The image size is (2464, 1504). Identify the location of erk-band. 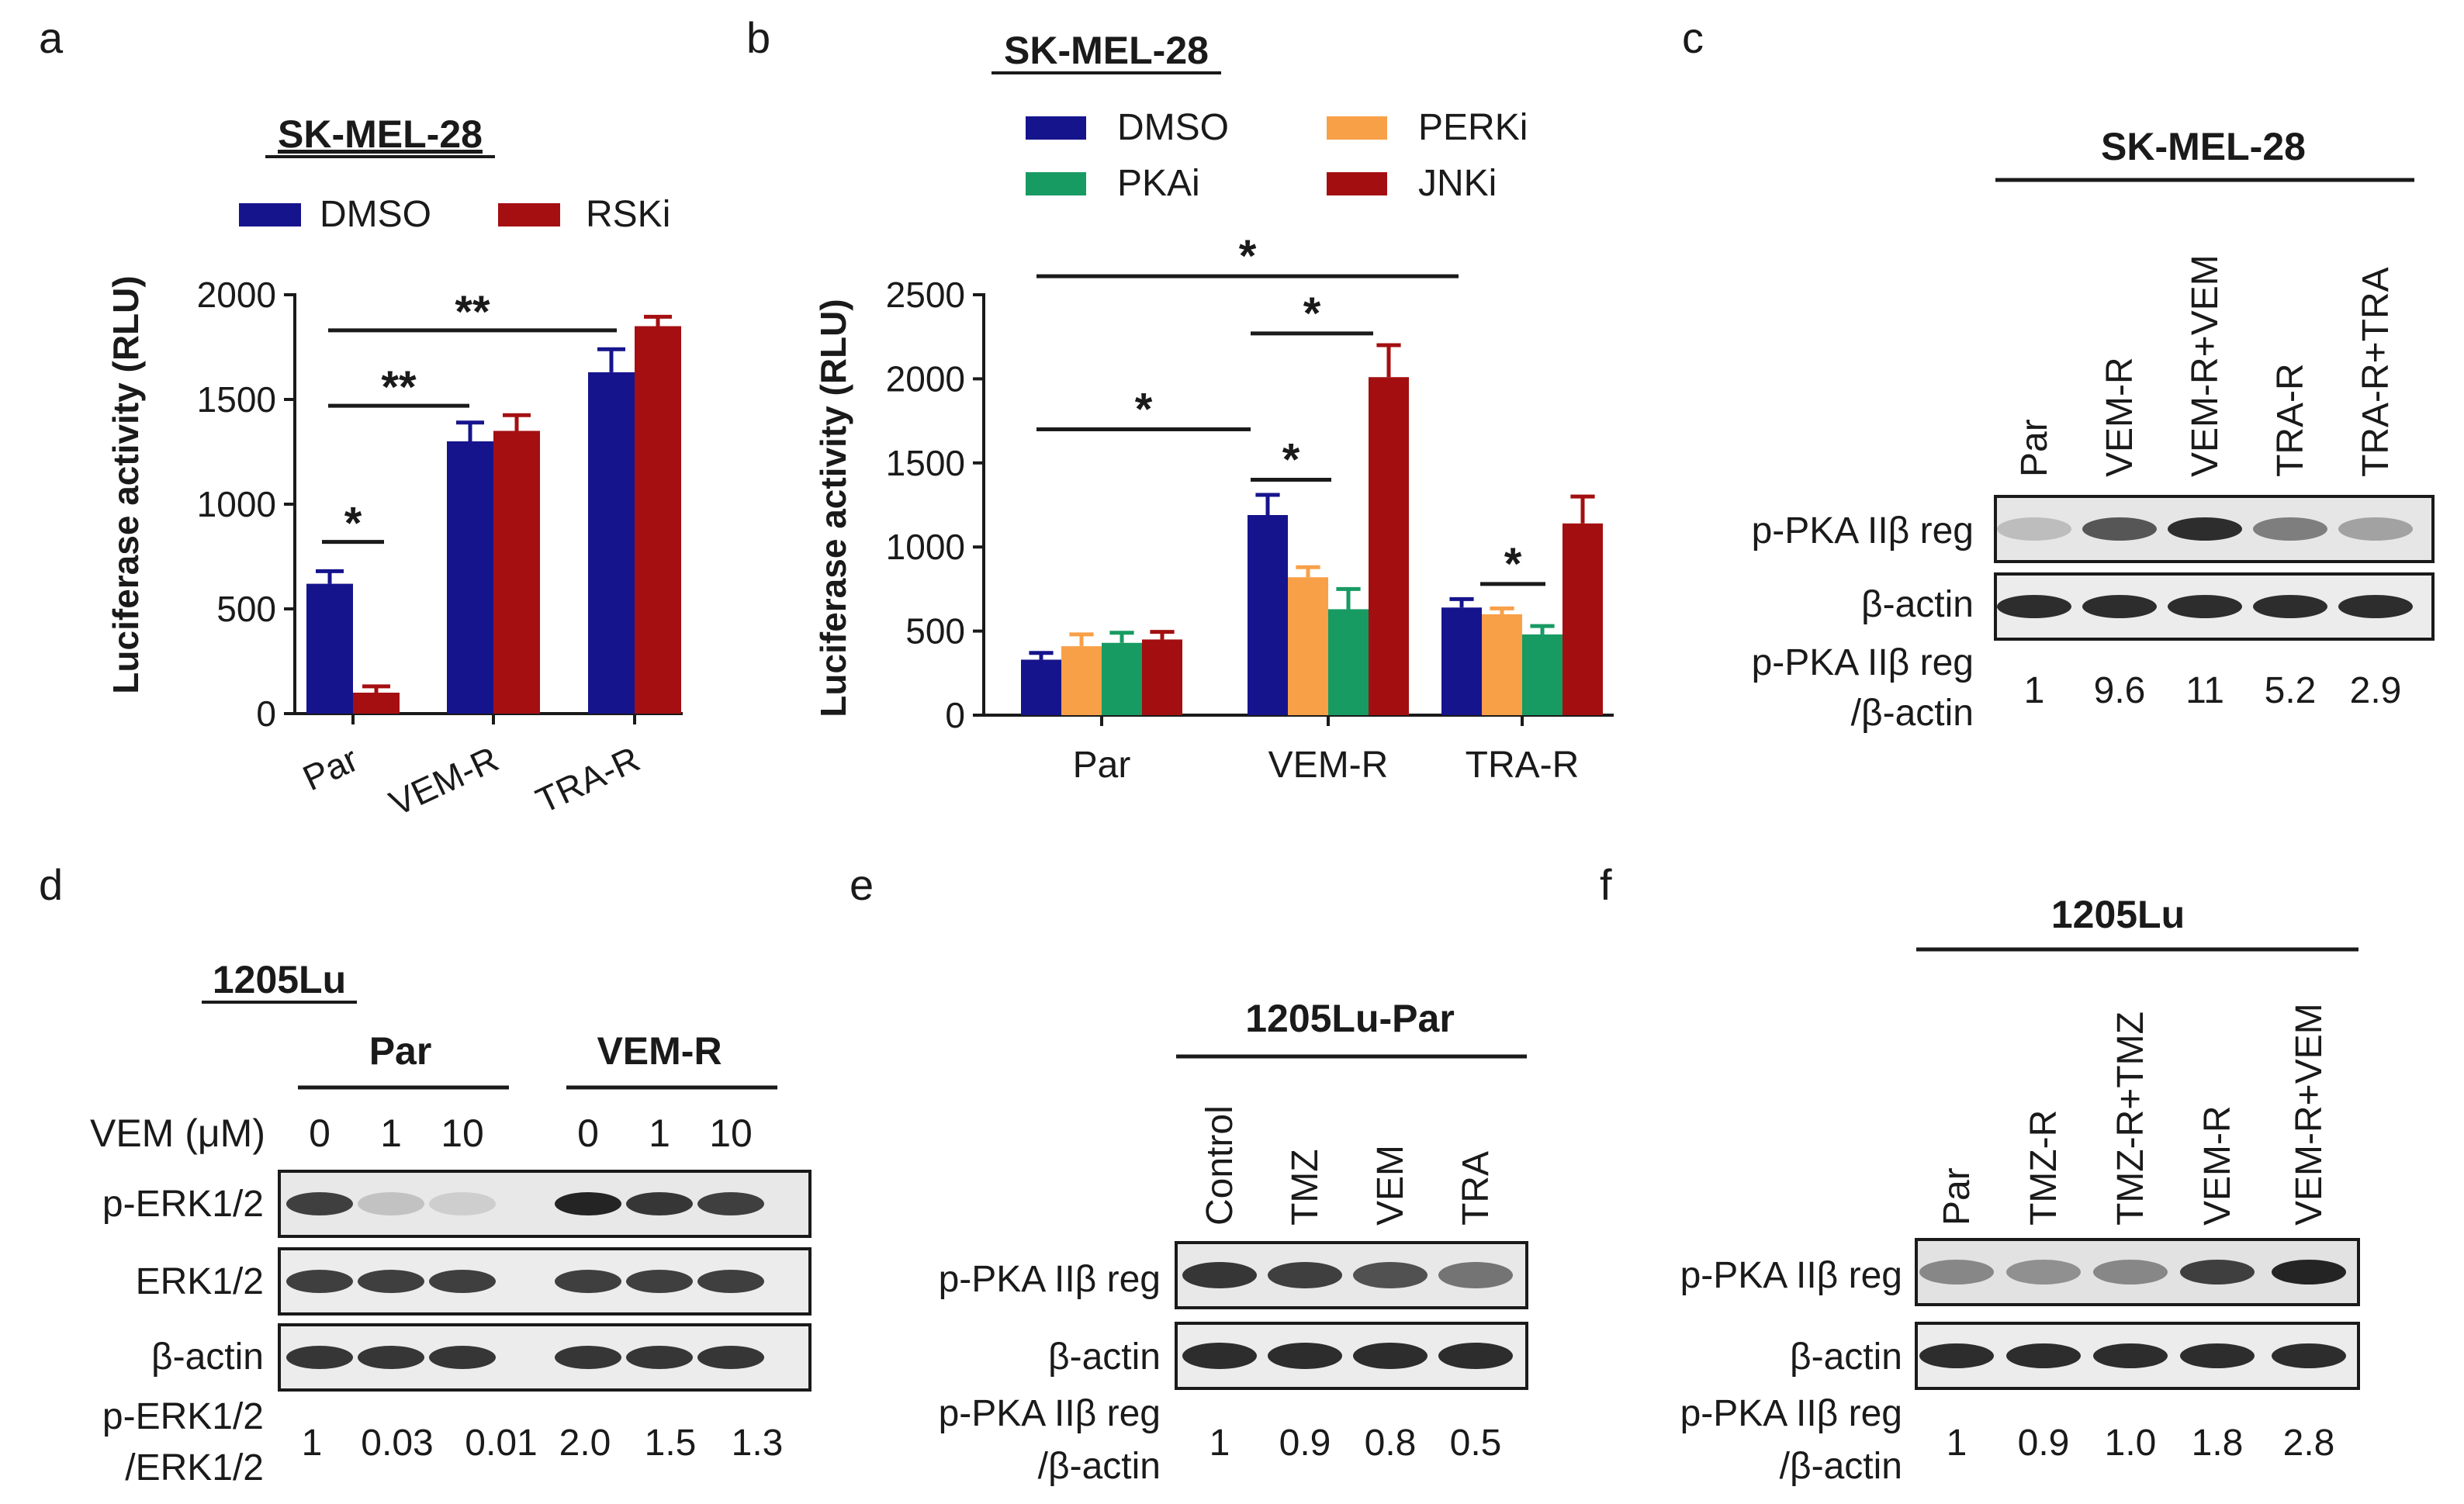
(391, 1281).